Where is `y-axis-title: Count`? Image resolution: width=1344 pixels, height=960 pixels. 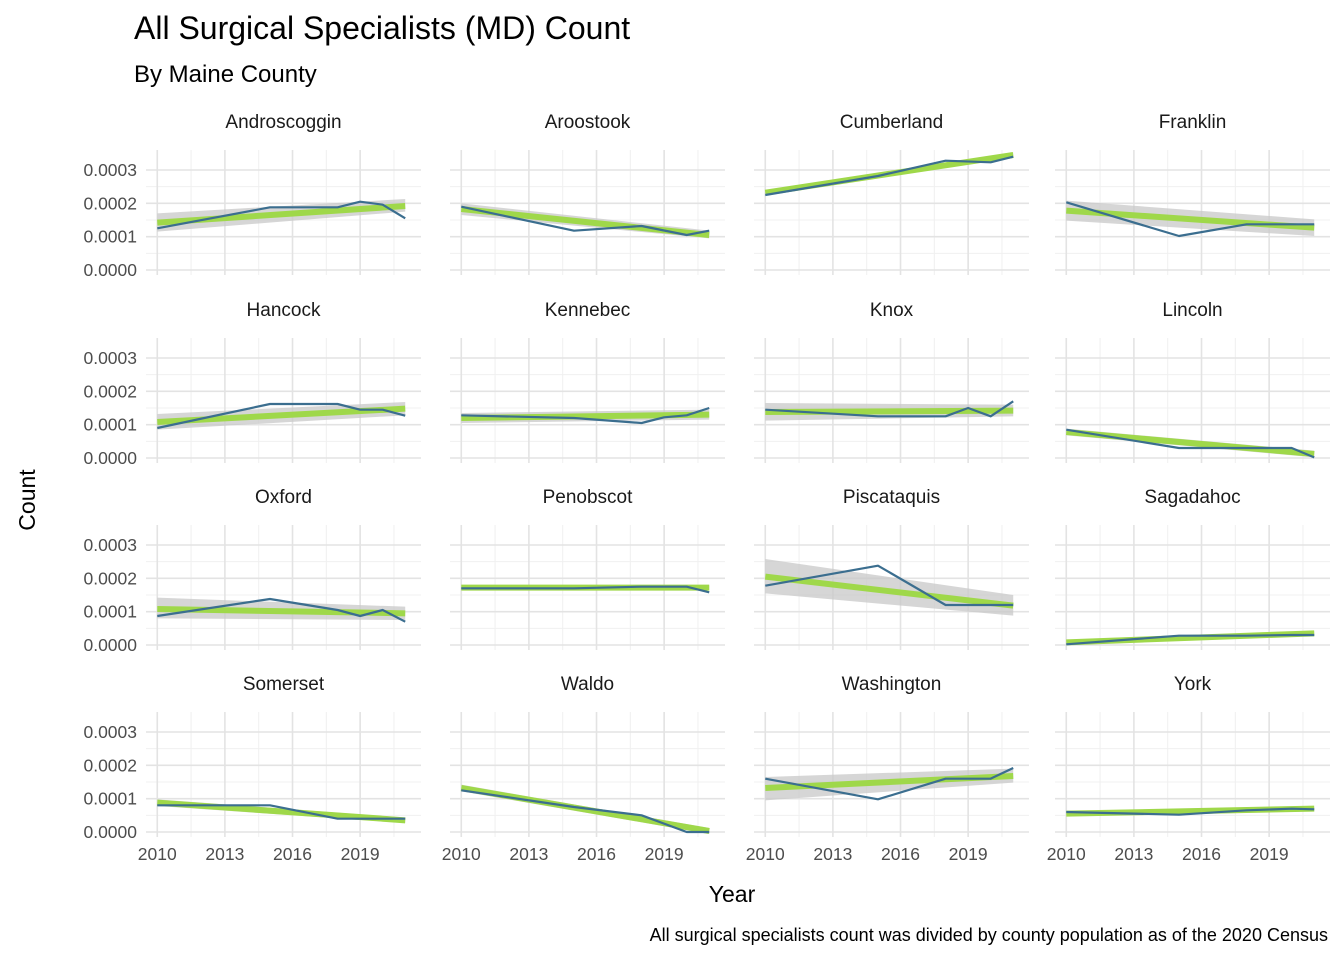 y-axis-title: Count is located at coordinates (27, 500).